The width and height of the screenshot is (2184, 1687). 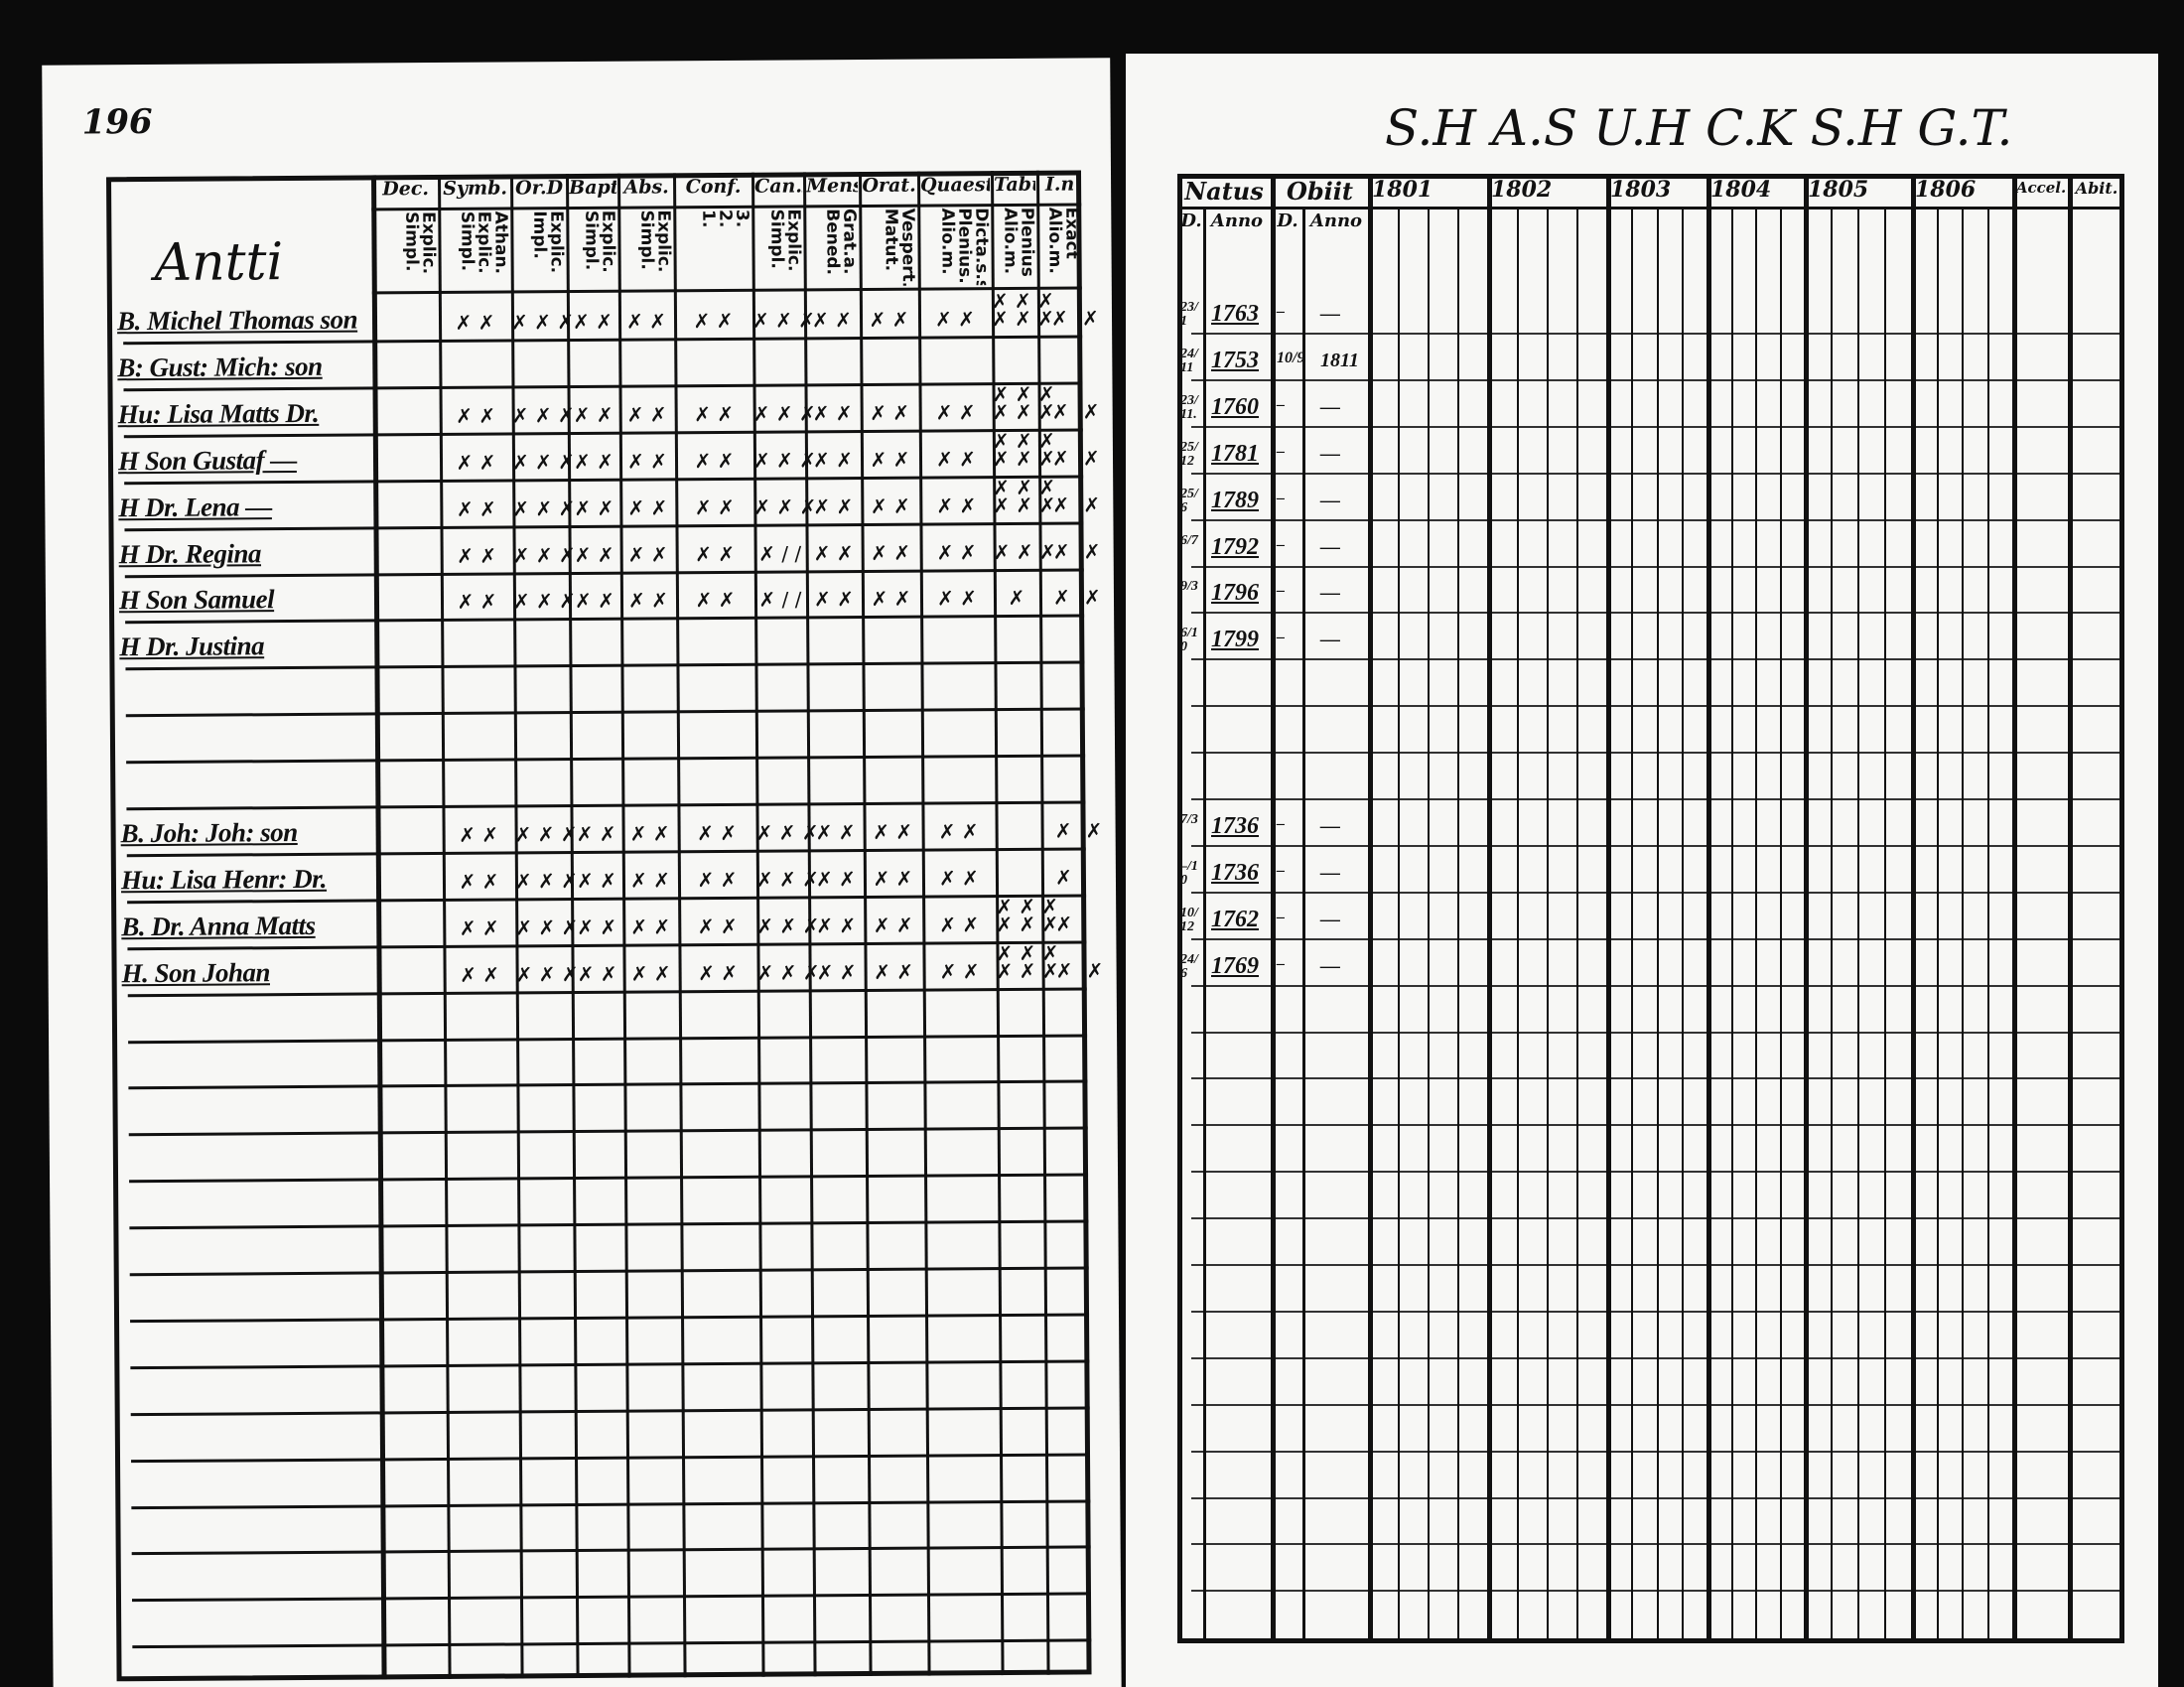 What do you see at coordinates (1235, 825) in the screenshot?
I see `birth-year: 1736` at bounding box center [1235, 825].